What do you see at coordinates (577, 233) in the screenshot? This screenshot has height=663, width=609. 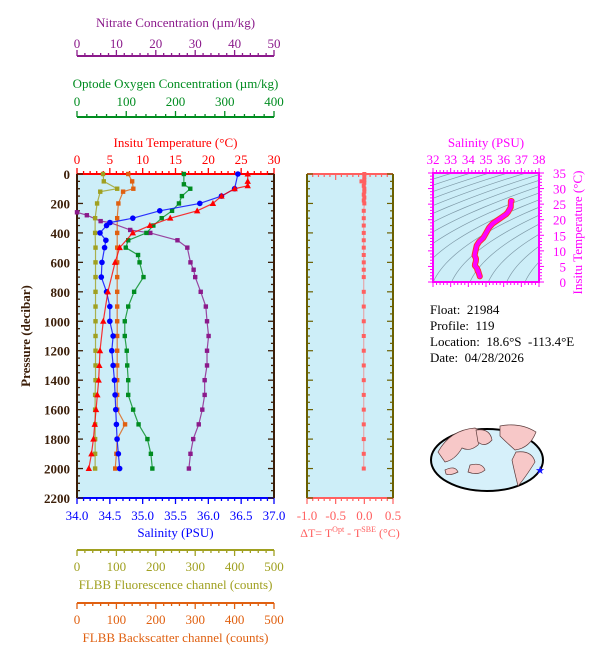 I see `ts-y-axis-title: Insitu Temperature (°C)` at bounding box center [577, 233].